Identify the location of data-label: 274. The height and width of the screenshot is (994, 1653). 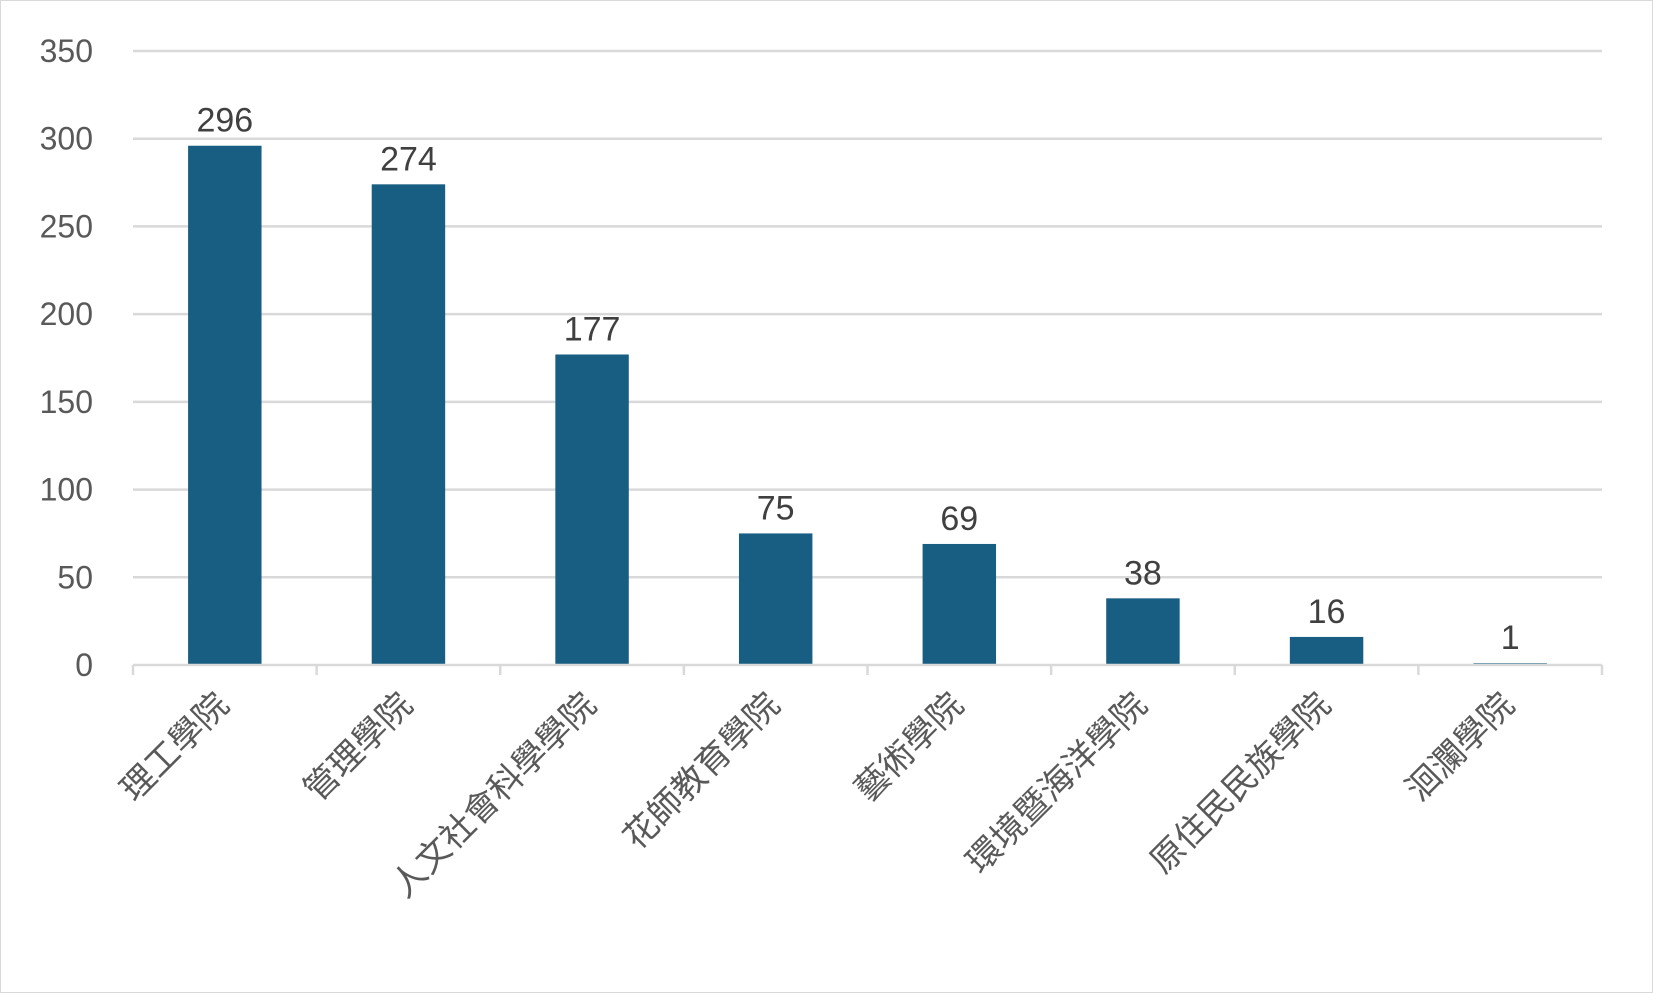
(408, 159).